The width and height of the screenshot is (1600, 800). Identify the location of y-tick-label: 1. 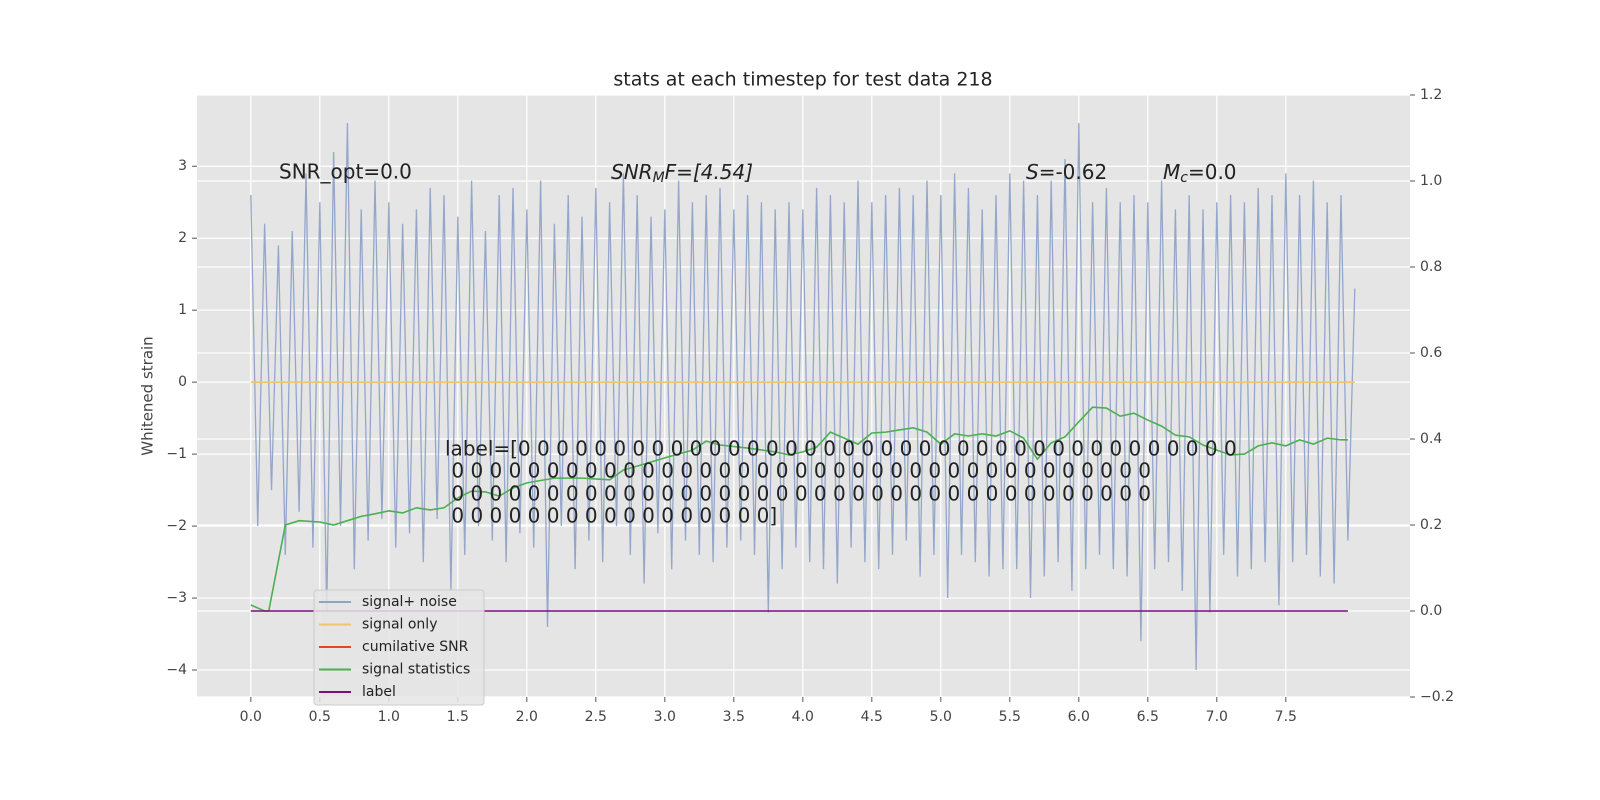
(182, 310).